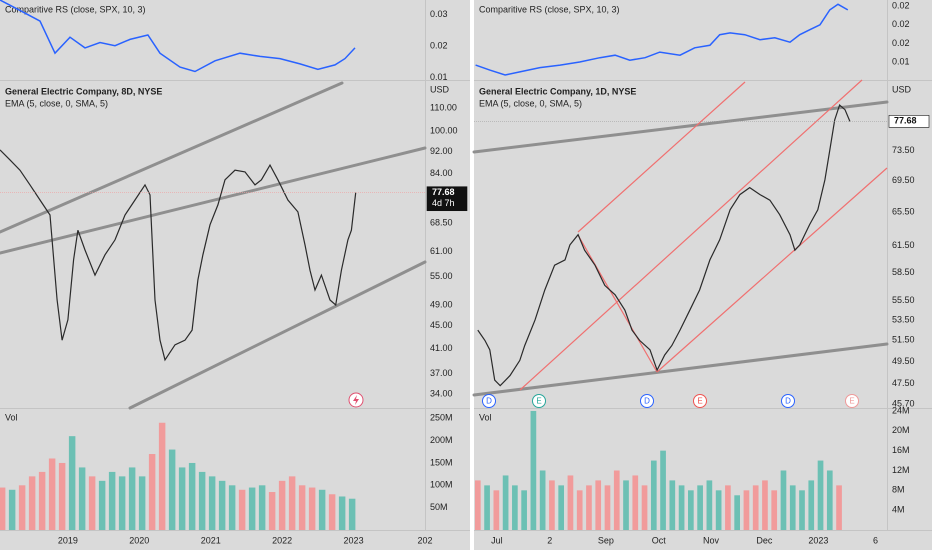 The height and width of the screenshot is (550, 932). What do you see at coordinates (441, 485) in the screenshot?
I see `y-tick-label: 100M` at bounding box center [441, 485].